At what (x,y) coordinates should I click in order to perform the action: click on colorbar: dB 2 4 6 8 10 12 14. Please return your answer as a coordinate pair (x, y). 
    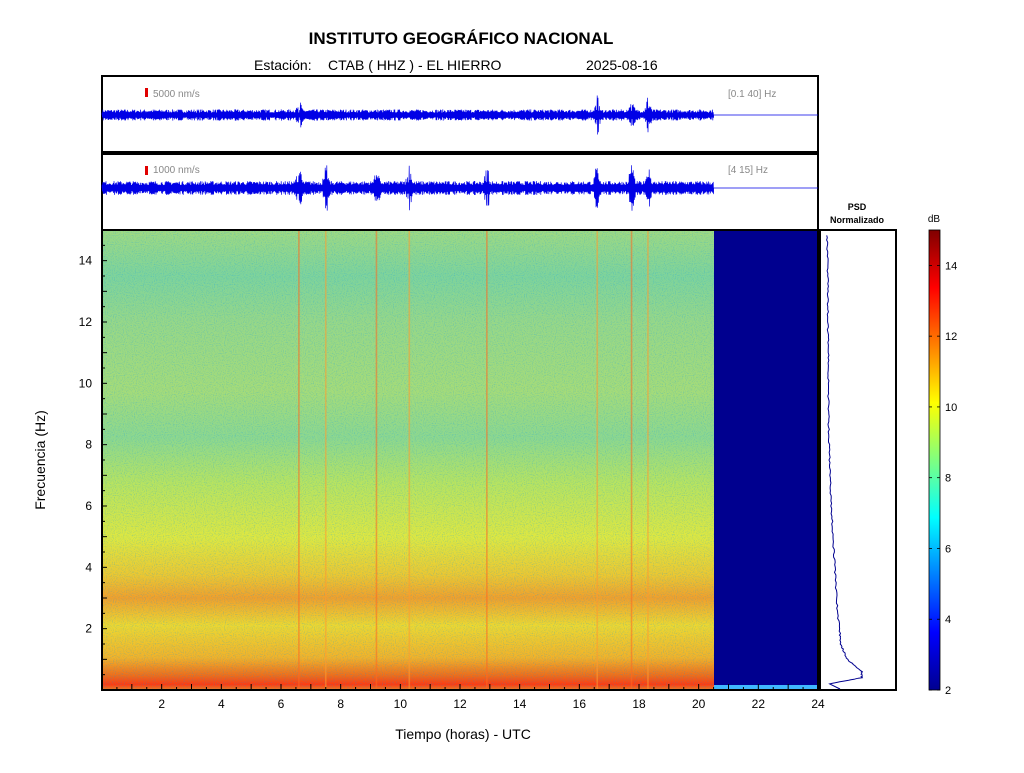
    Looking at the image, I should click on (942, 455).